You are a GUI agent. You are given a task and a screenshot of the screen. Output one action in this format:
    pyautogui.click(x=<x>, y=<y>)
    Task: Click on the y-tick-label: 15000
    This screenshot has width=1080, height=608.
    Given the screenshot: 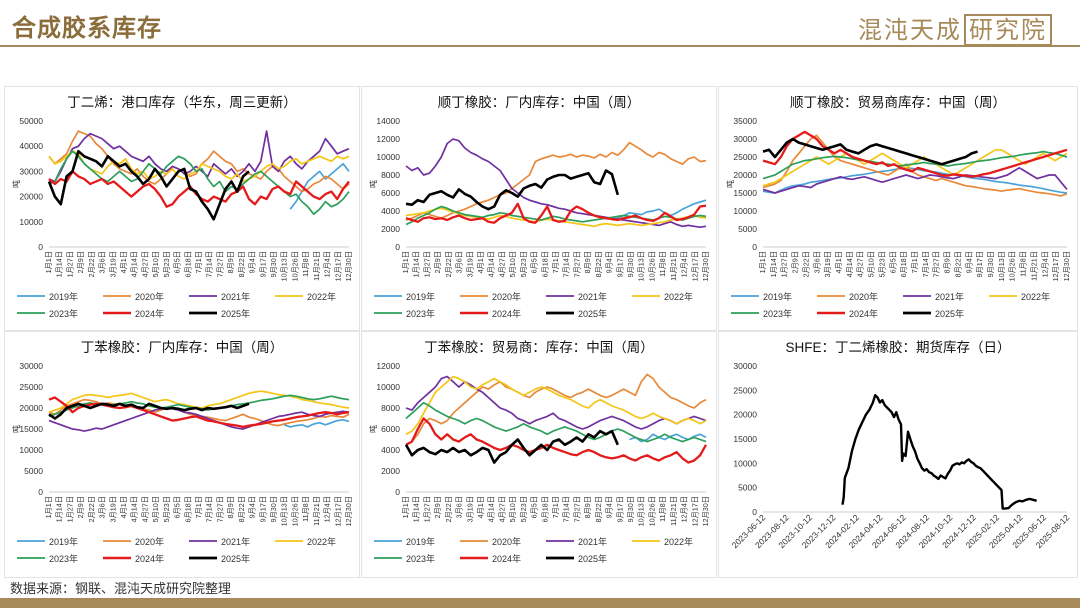 What is the action you would take?
    pyautogui.click(x=31, y=429)
    